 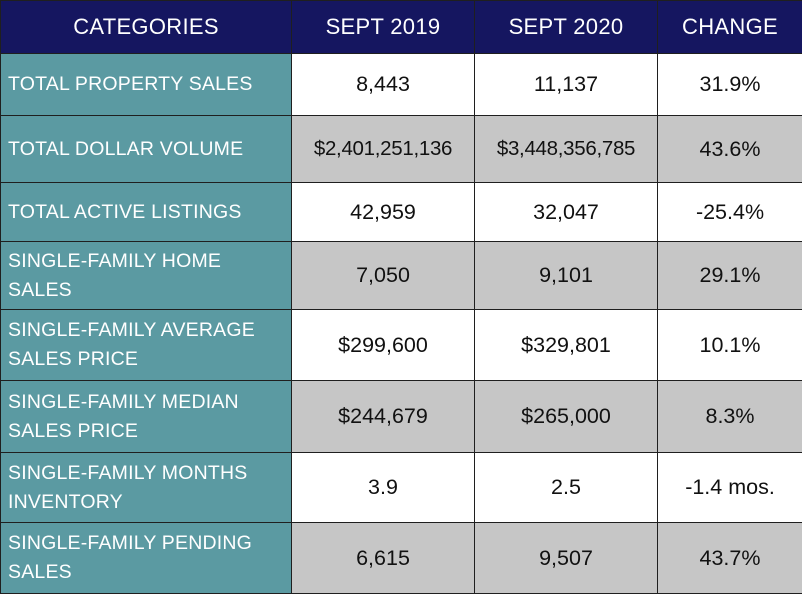 I want to click on sept-2019-cell: 3.9, so click(x=383, y=488).